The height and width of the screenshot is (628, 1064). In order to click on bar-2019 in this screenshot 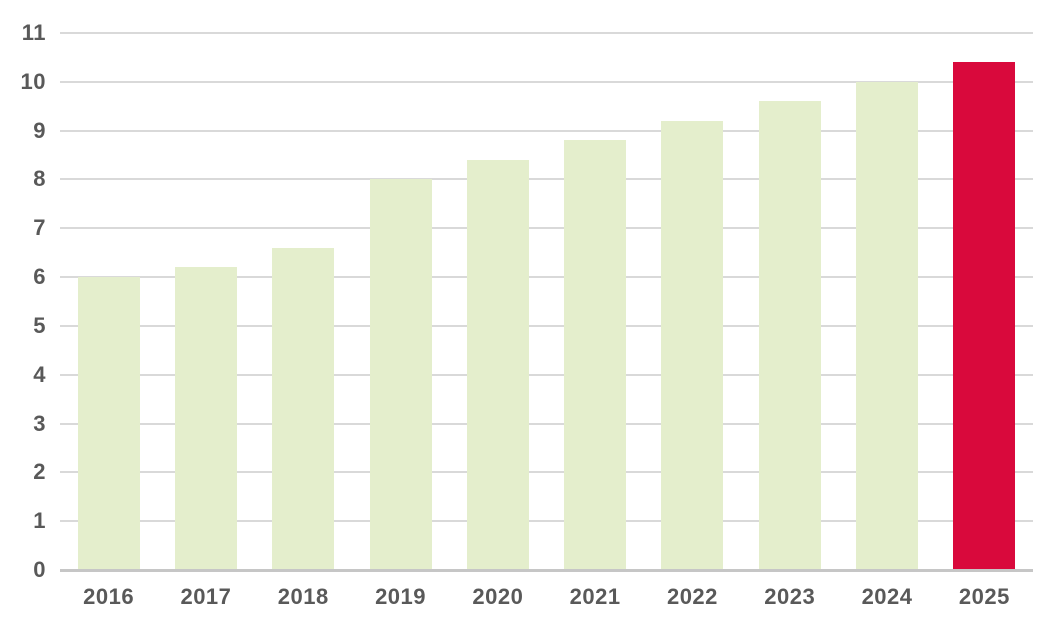, I will do `click(400, 374)`.